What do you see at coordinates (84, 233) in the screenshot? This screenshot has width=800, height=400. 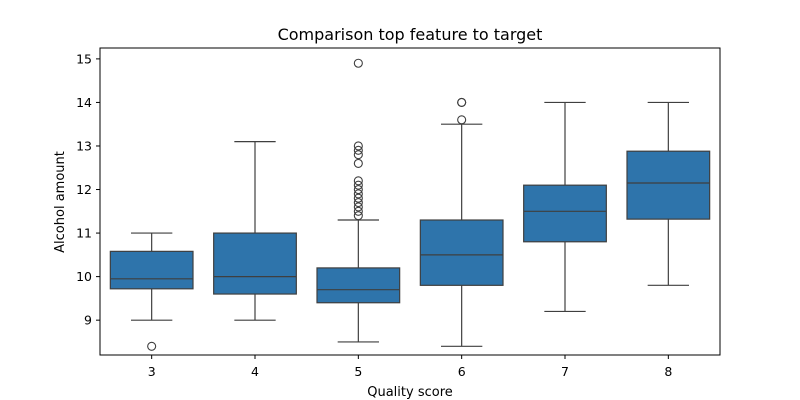 I see `y-tick-label-11: 11` at bounding box center [84, 233].